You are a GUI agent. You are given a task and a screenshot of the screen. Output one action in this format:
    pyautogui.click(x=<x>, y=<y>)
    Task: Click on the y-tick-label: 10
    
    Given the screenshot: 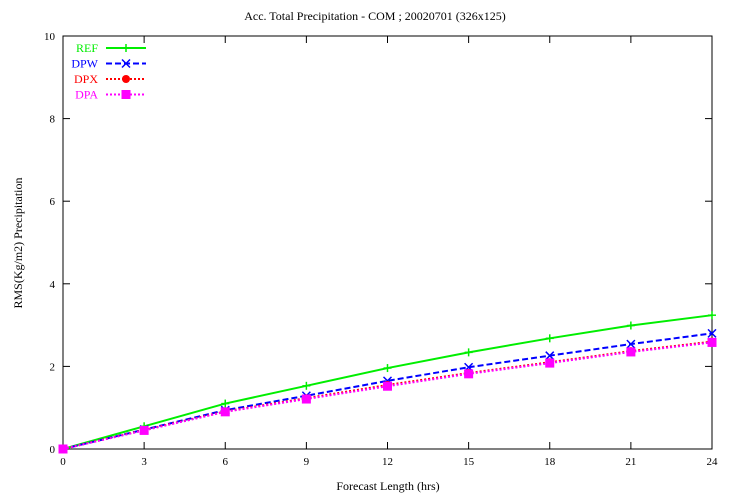 What is the action you would take?
    pyautogui.click(x=50, y=37)
    